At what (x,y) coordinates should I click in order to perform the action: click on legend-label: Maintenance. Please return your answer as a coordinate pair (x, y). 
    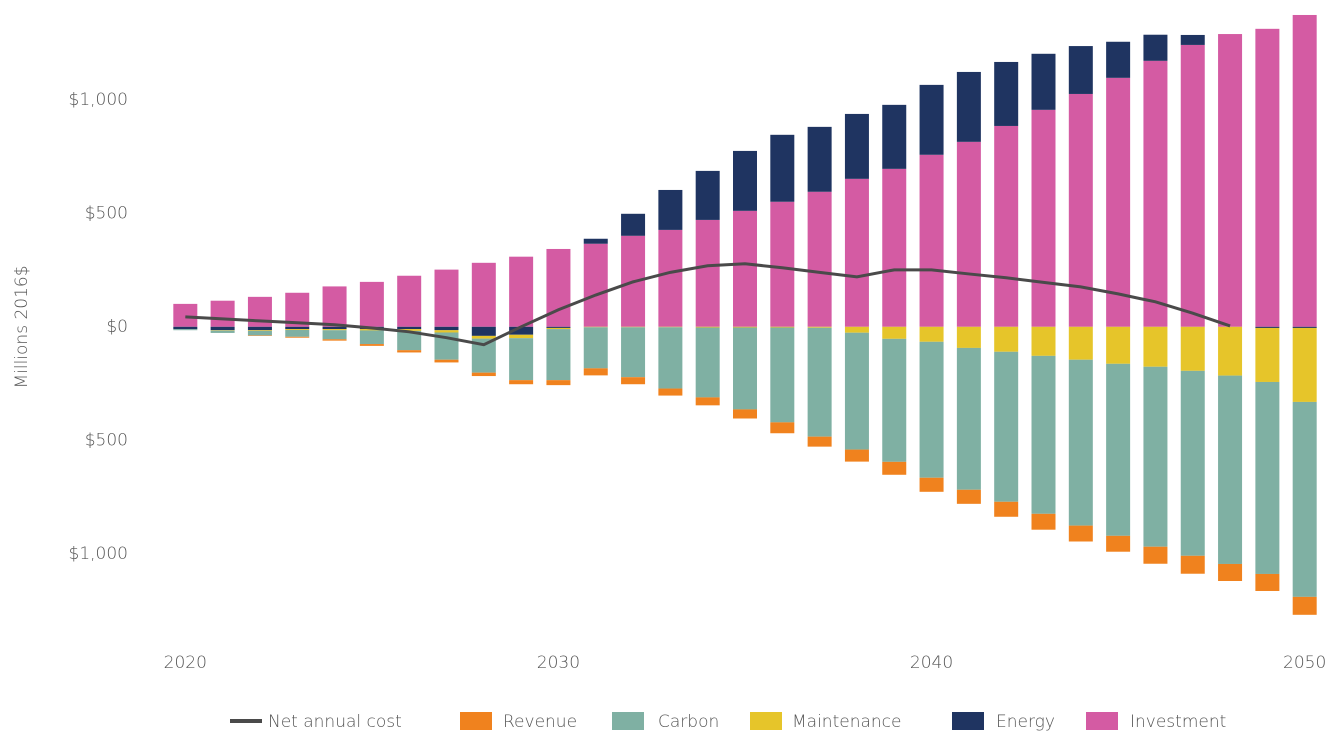
    Looking at the image, I should click on (846, 722).